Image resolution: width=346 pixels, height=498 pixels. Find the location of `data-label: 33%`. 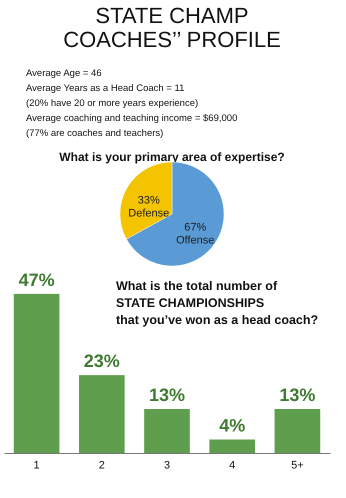

data-label: 33% is located at coordinates (149, 200).